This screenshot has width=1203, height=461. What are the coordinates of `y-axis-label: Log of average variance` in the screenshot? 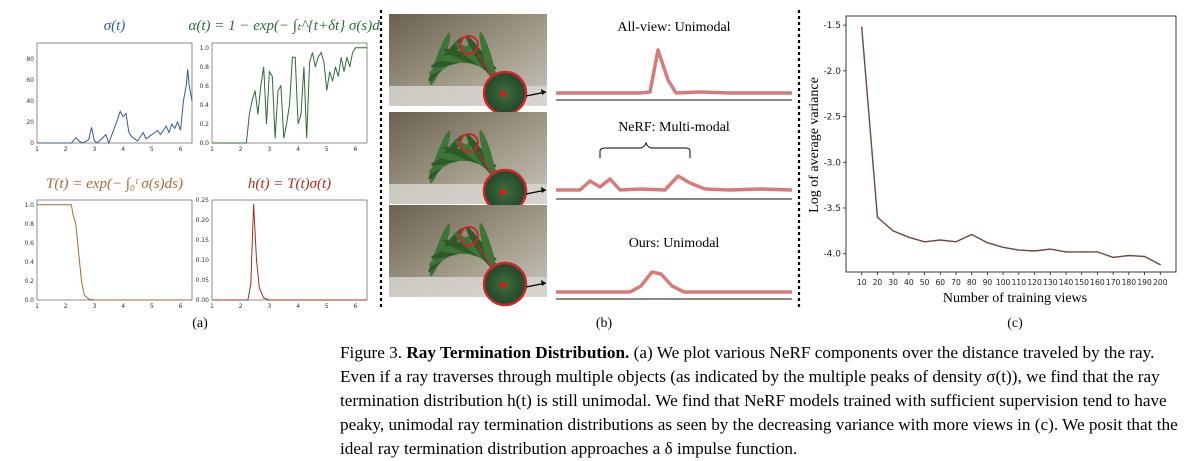 It's located at (814, 145).